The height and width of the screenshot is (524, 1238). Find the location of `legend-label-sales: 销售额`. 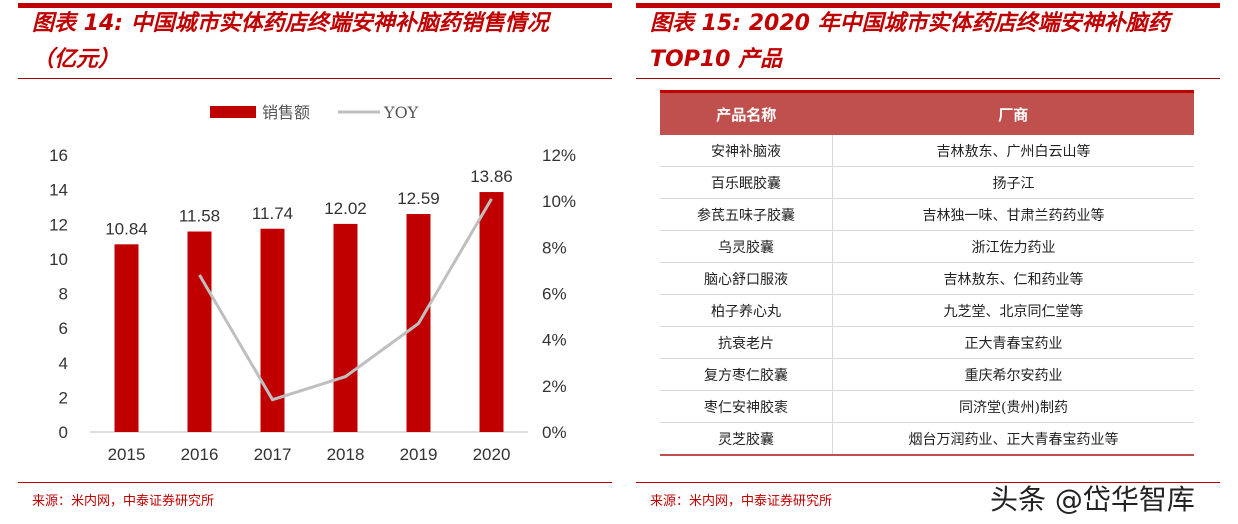

legend-label-sales: 销售额 is located at coordinates (286, 112).